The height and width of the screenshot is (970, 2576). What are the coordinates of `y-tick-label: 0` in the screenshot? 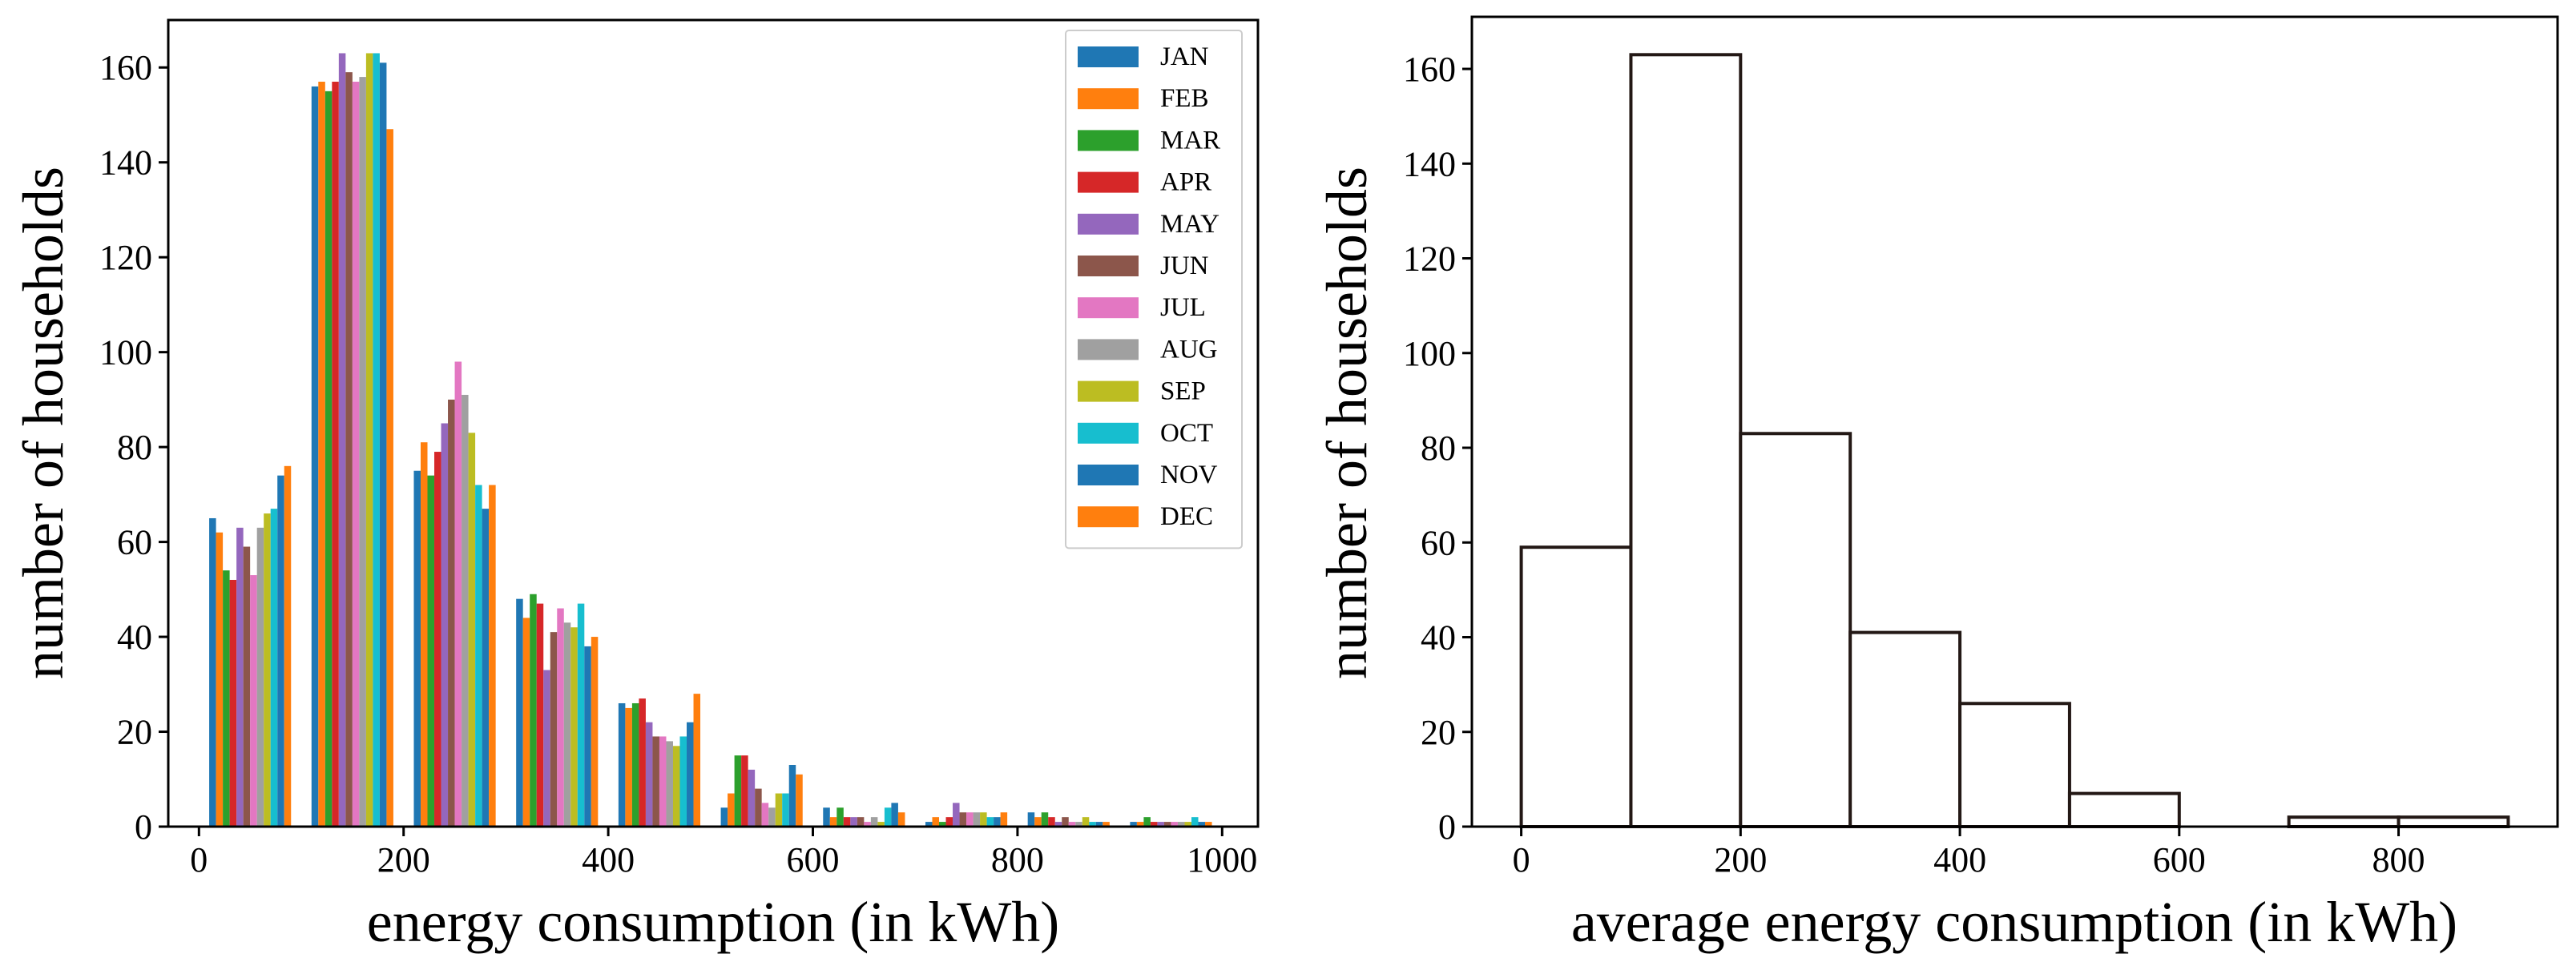 It's located at (1447, 827).